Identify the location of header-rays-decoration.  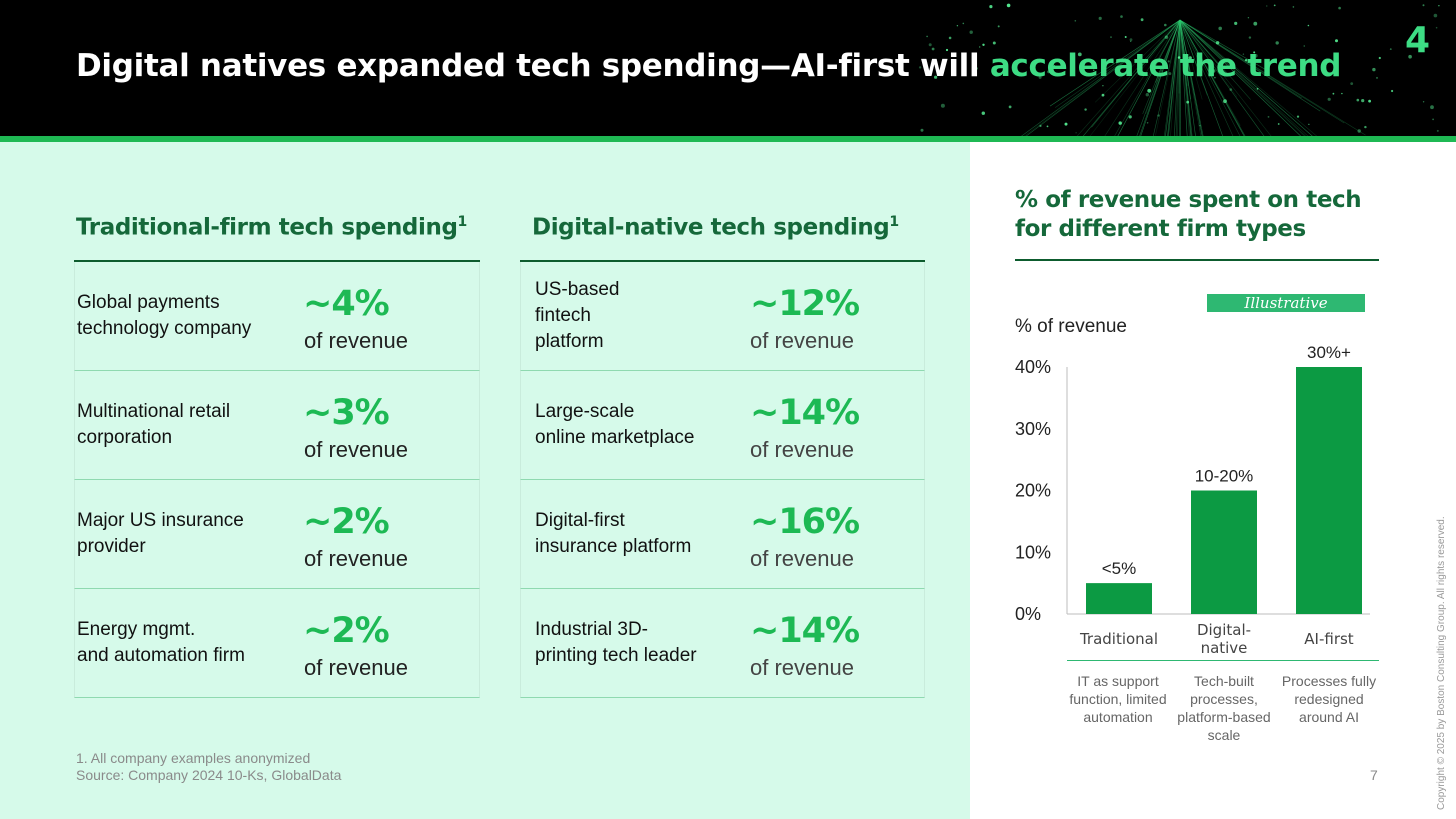
(1179, 69).